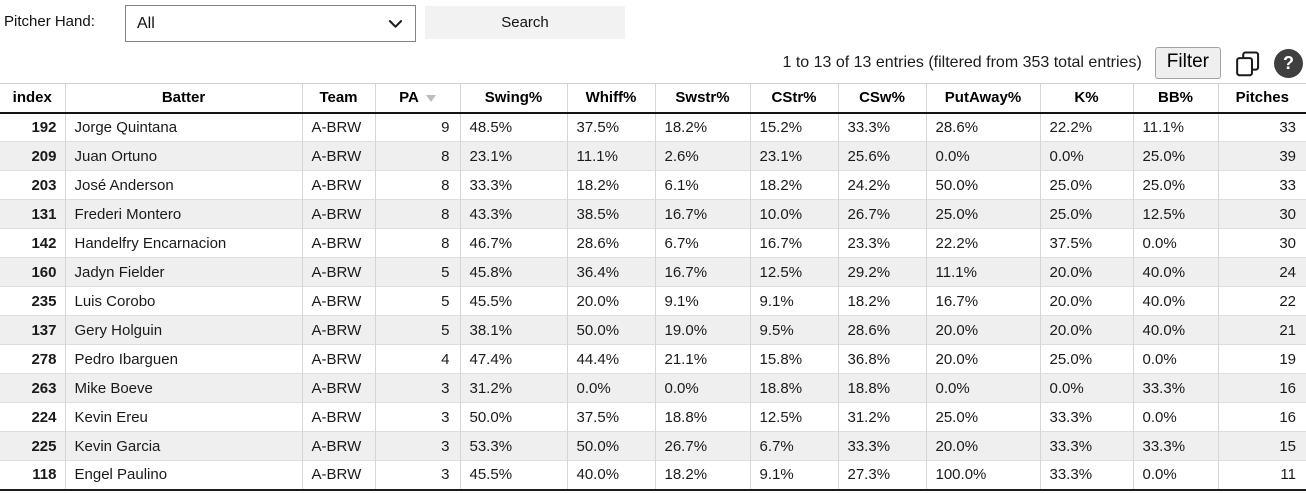 The height and width of the screenshot is (494, 1306). What do you see at coordinates (32, 98) in the screenshot?
I see `column-header-index: index` at bounding box center [32, 98].